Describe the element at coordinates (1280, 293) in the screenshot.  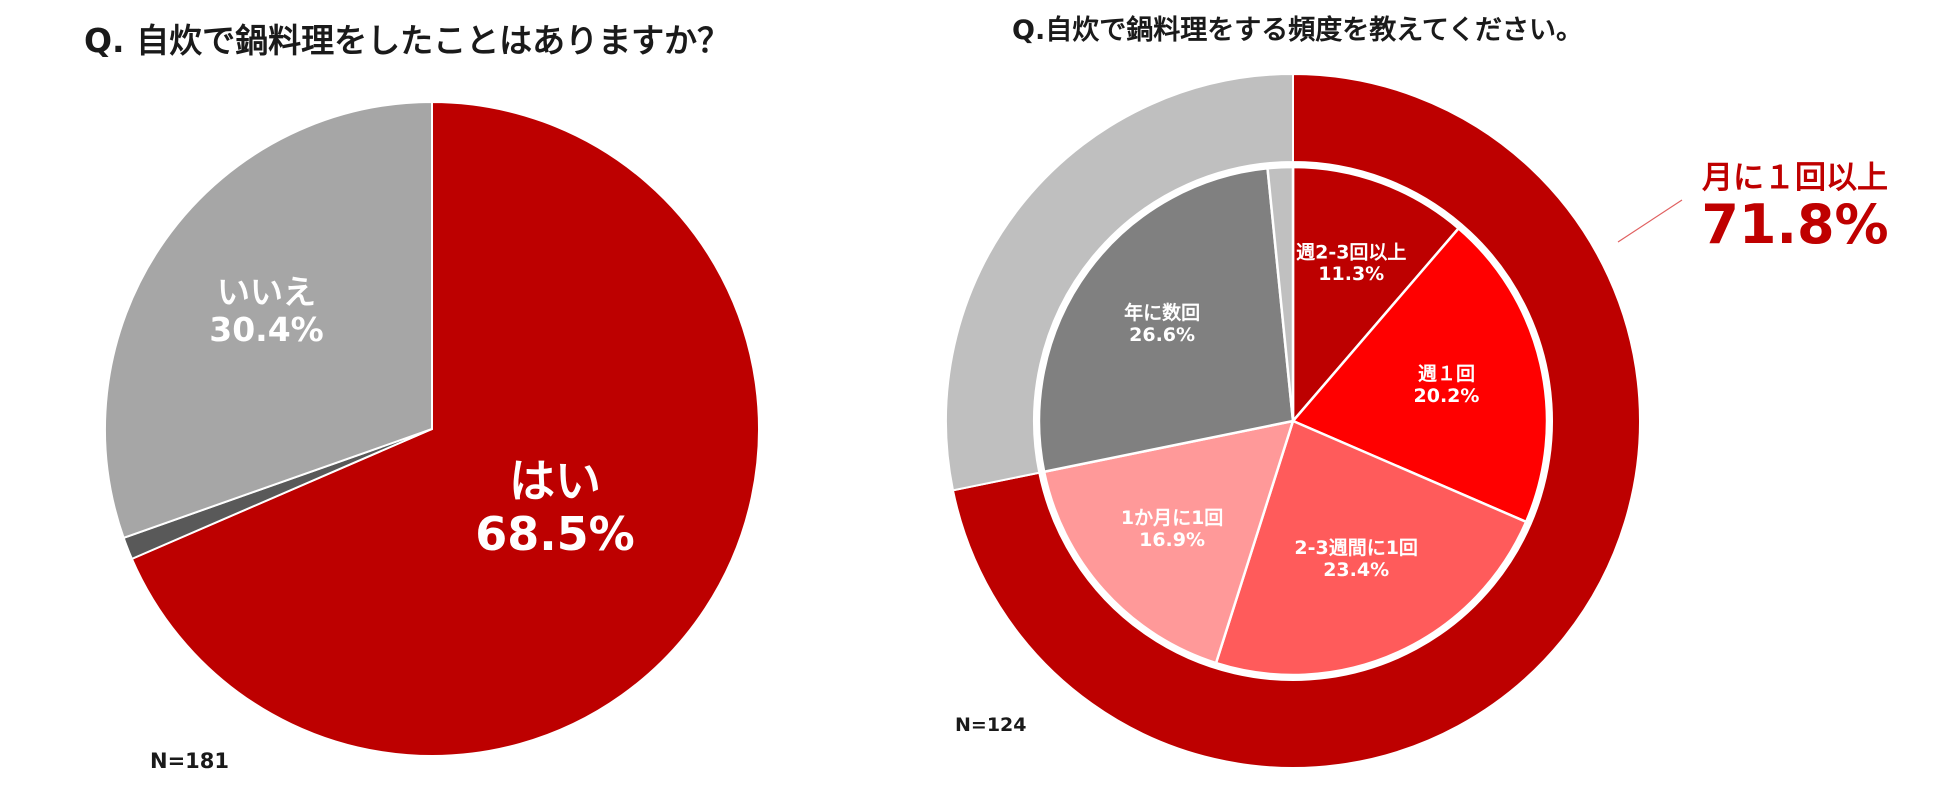
I see `inner-slice-other` at that location.